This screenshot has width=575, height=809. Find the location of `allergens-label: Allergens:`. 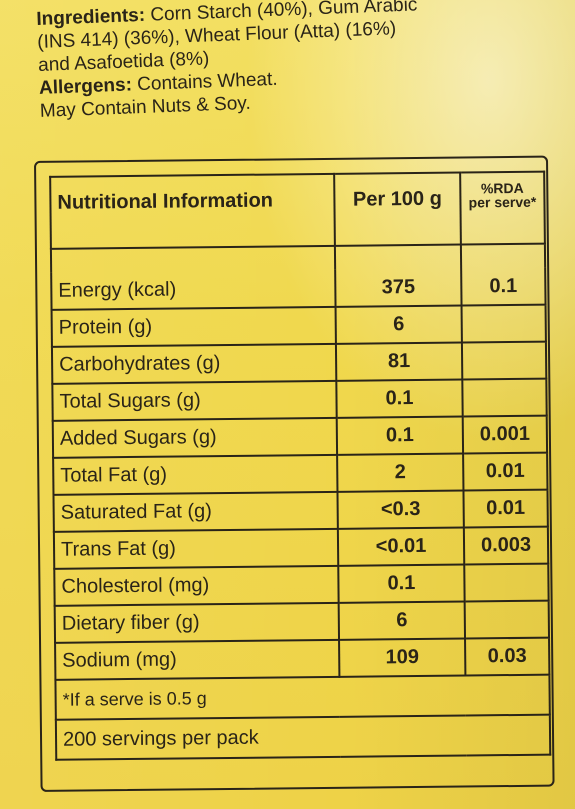

allergens-label: Allergens: is located at coordinates (85, 86).